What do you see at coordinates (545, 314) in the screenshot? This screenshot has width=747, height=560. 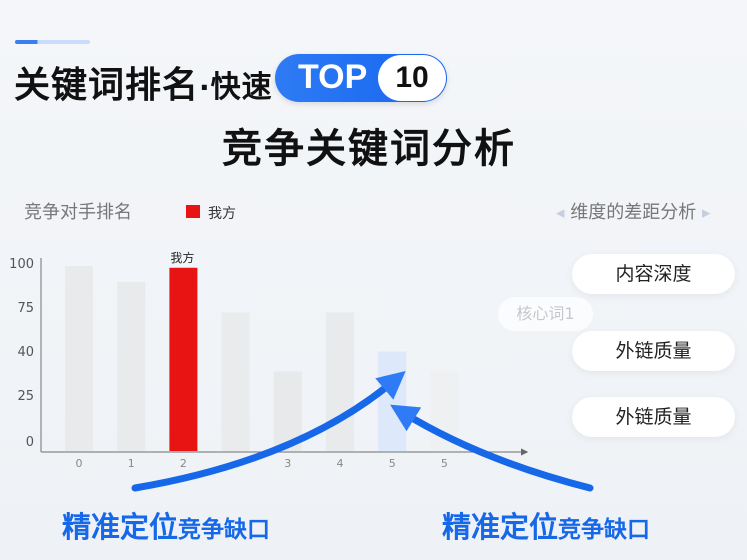 I see `faded-keyword-pill: 核心词1` at bounding box center [545, 314].